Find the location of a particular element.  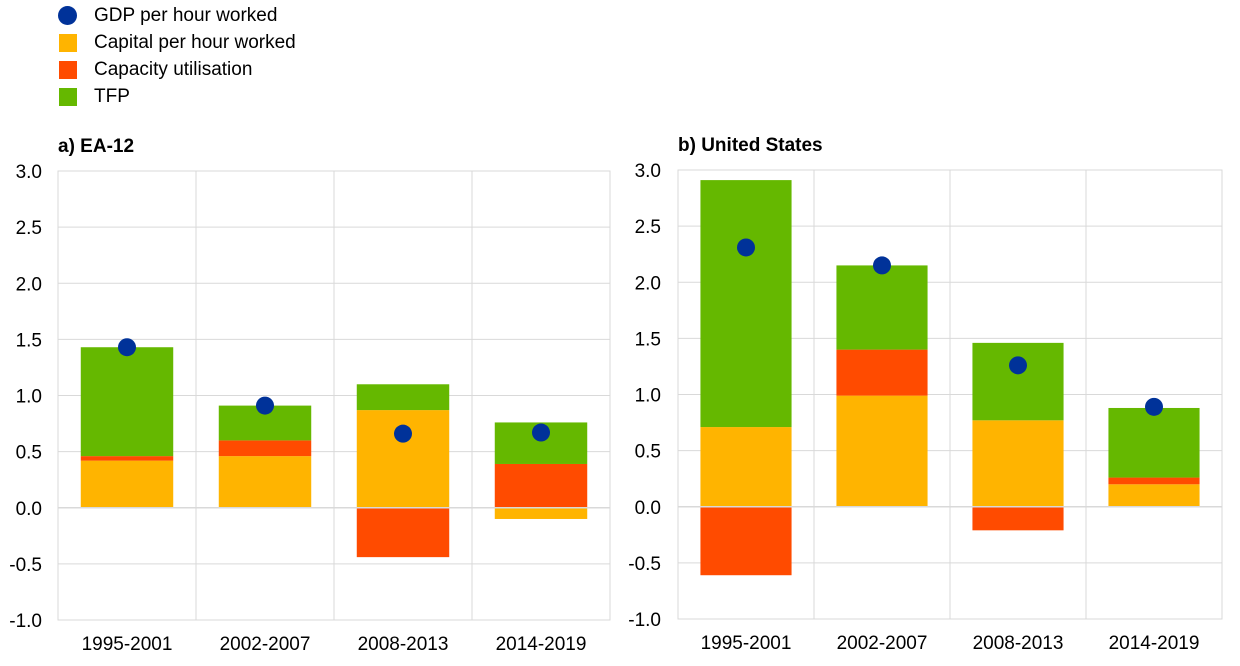

panel-title: b) United States is located at coordinates (750, 145).